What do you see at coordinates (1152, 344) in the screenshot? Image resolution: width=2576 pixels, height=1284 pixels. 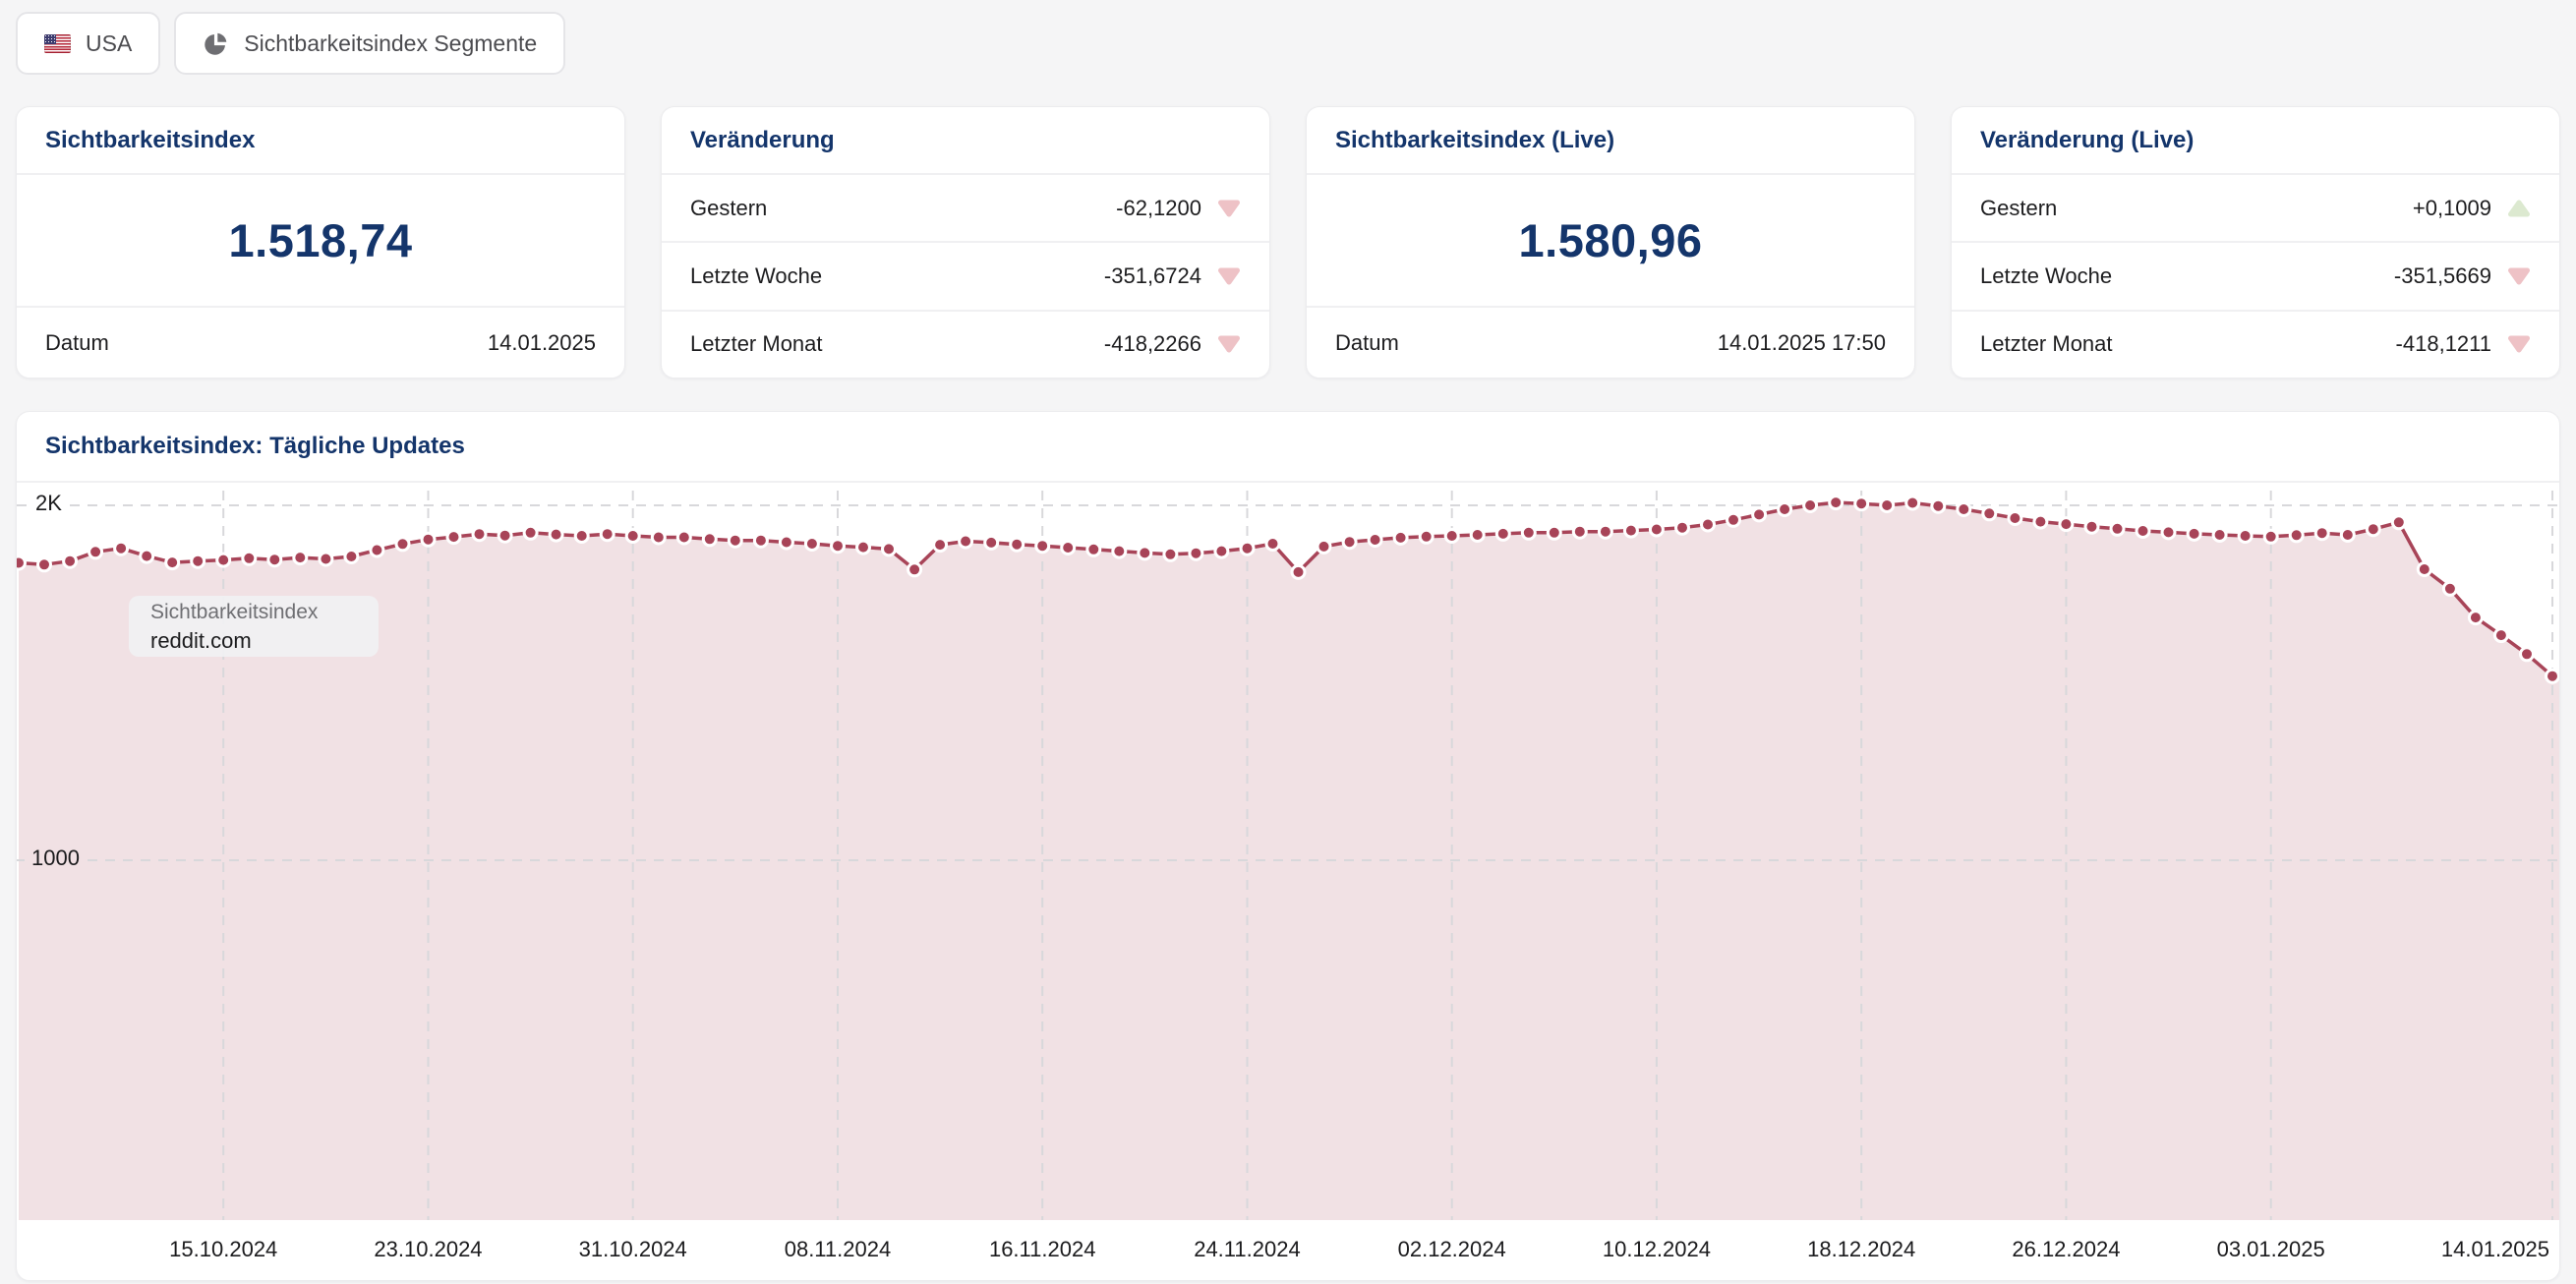 I see `row-value: -418,2266` at bounding box center [1152, 344].